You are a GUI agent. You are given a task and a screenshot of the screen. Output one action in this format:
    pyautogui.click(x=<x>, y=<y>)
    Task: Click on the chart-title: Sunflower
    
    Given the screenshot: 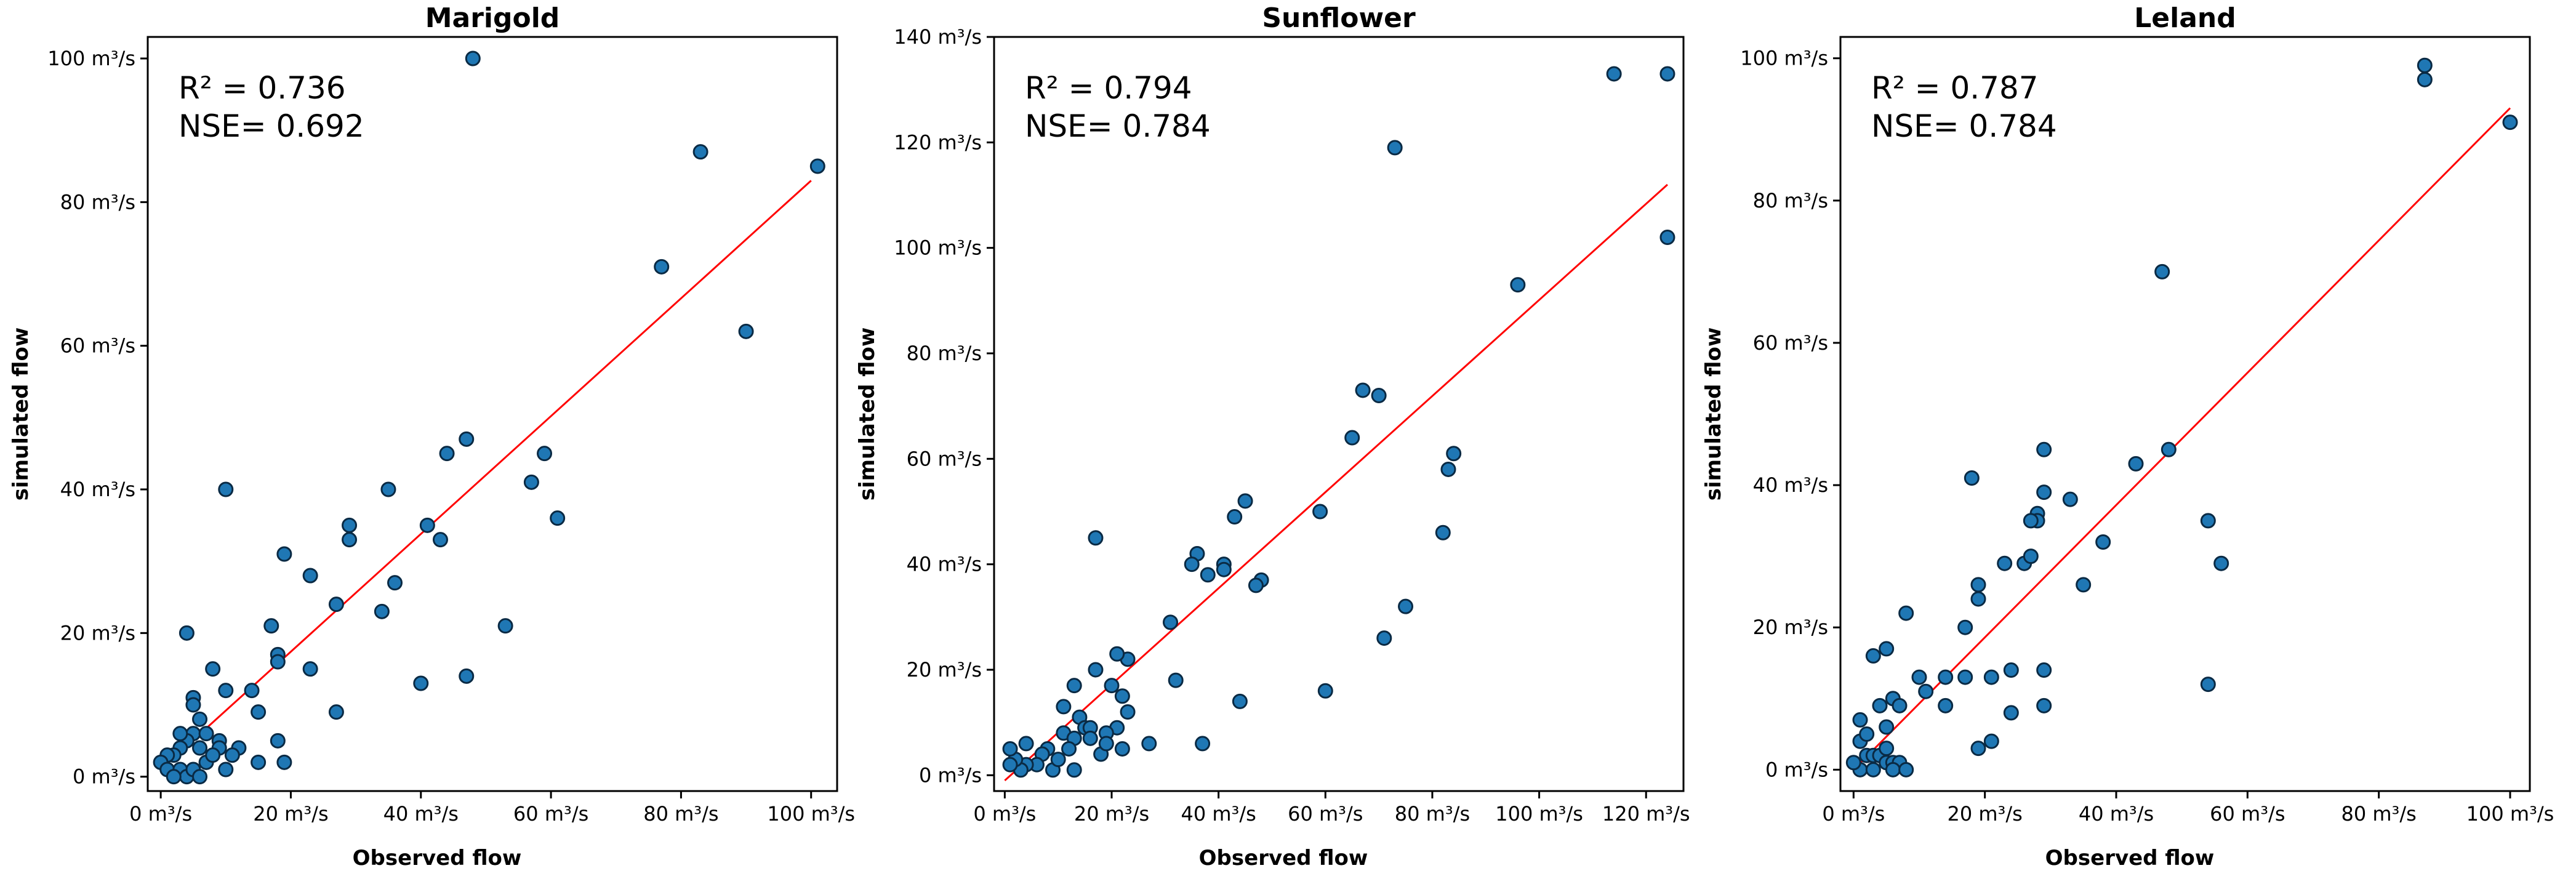 What is the action you would take?
    pyautogui.click(x=1339, y=18)
    